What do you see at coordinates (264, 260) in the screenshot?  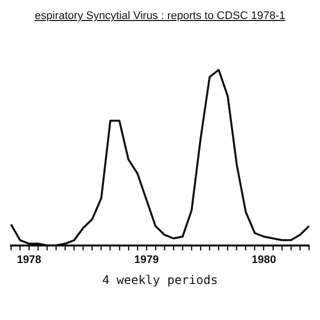 I see `x-tick-label: 1980` at bounding box center [264, 260].